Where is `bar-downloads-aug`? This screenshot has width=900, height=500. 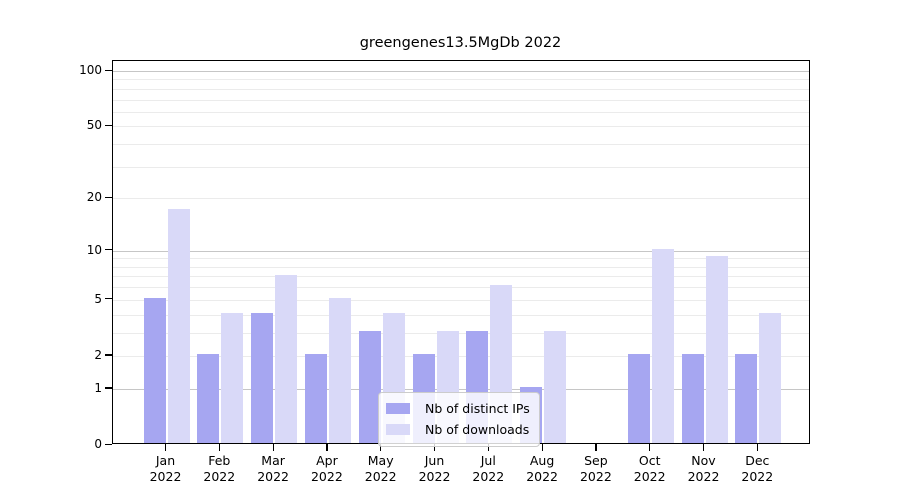 bar-downloads-aug is located at coordinates (555, 386).